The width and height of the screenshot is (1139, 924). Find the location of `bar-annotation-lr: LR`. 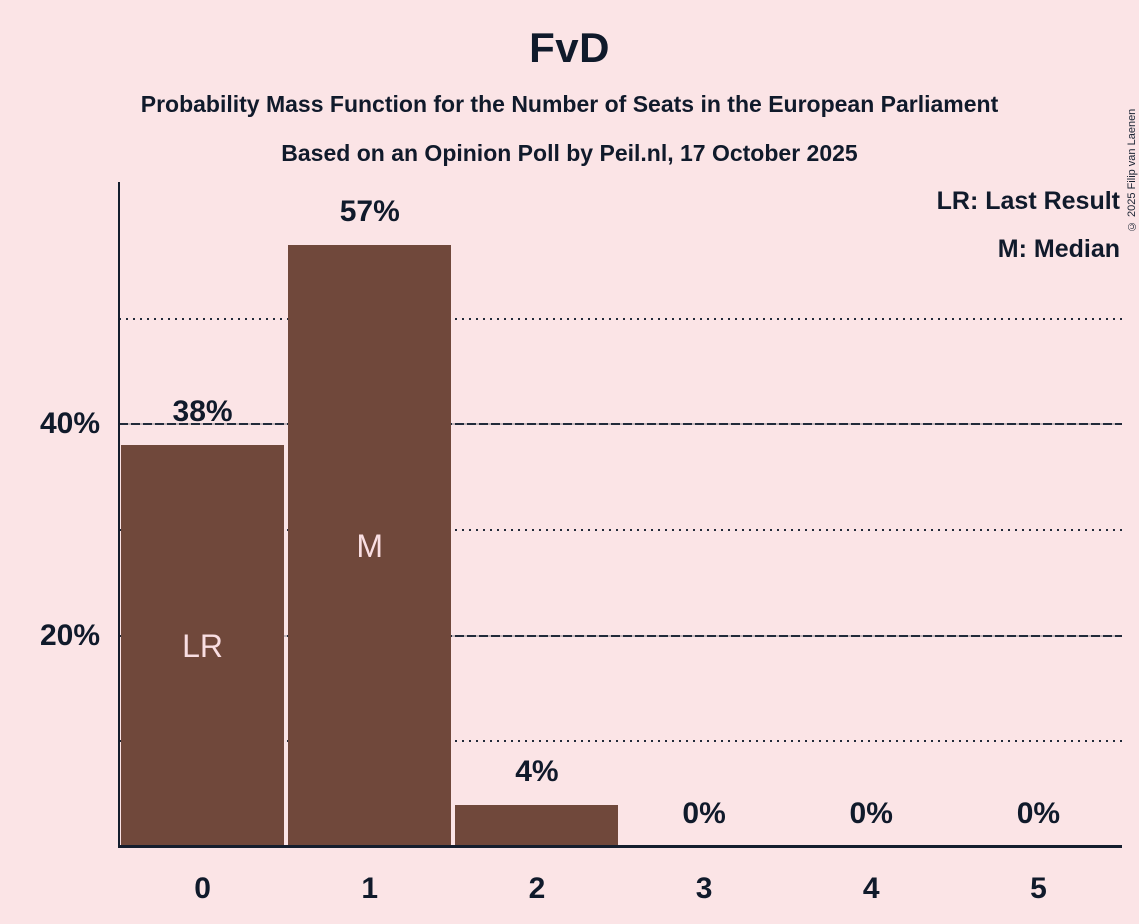

bar-annotation-lr: LR is located at coordinates (203, 646).